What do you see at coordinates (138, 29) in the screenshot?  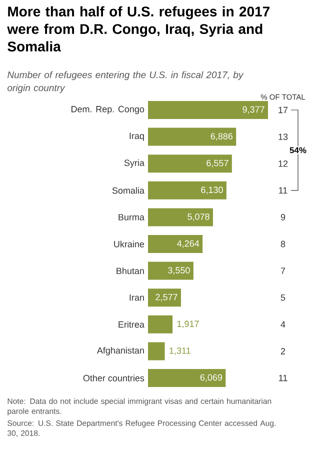 I see `chart-title: More than half of U.S. refugees in 2017 were from D.R. Congo, Iraq, Syria and Somalia` at bounding box center [138, 29].